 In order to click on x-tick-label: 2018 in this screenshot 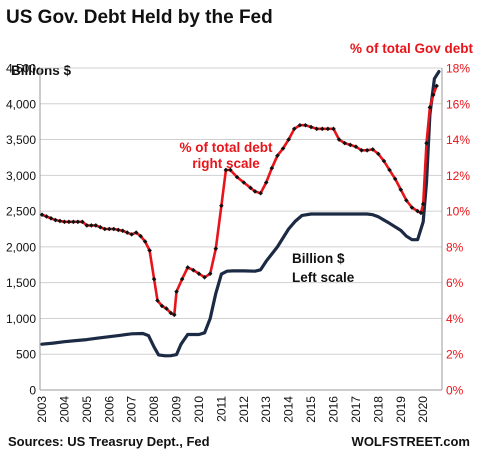, I will do `click(378, 409)`.